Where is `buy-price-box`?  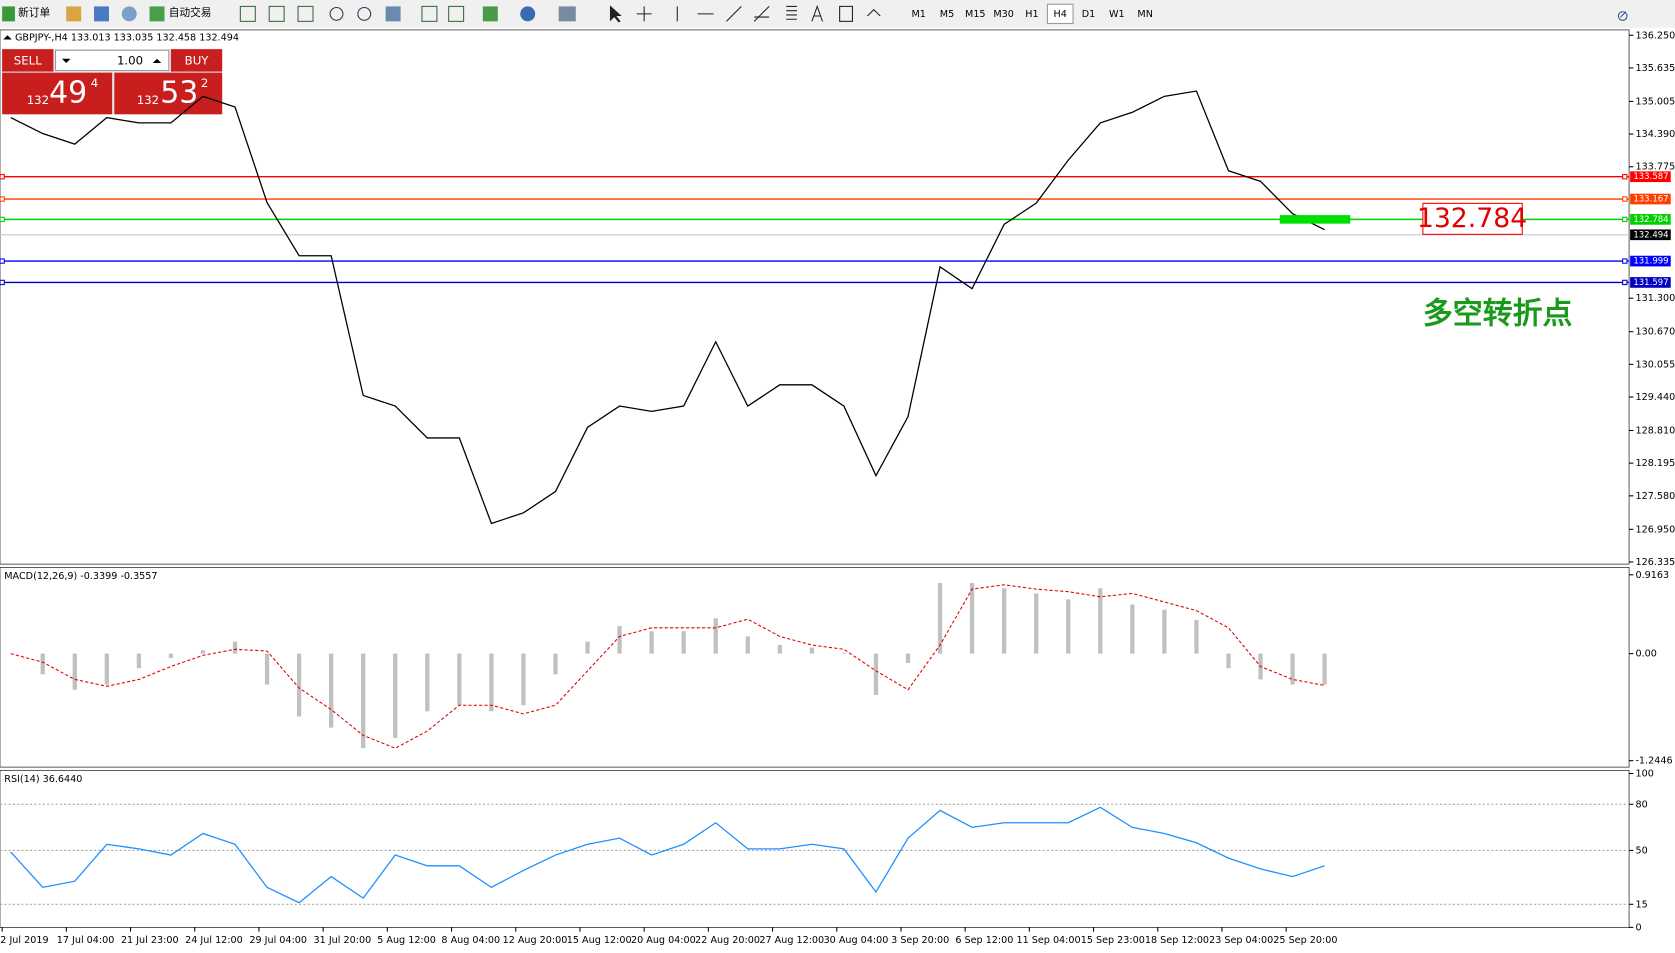
buy-price-box is located at coordinates (168, 93).